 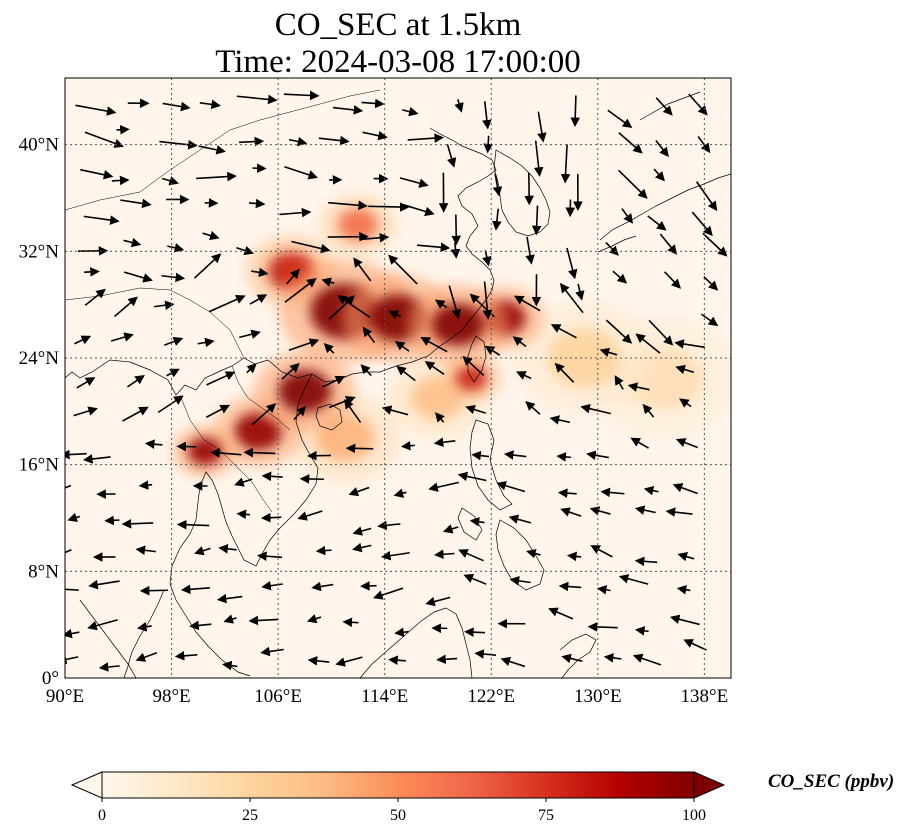 What do you see at coordinates (491, 465) in the screenshot?
I see `luzon-coastline` at bounding box center [491, 465].